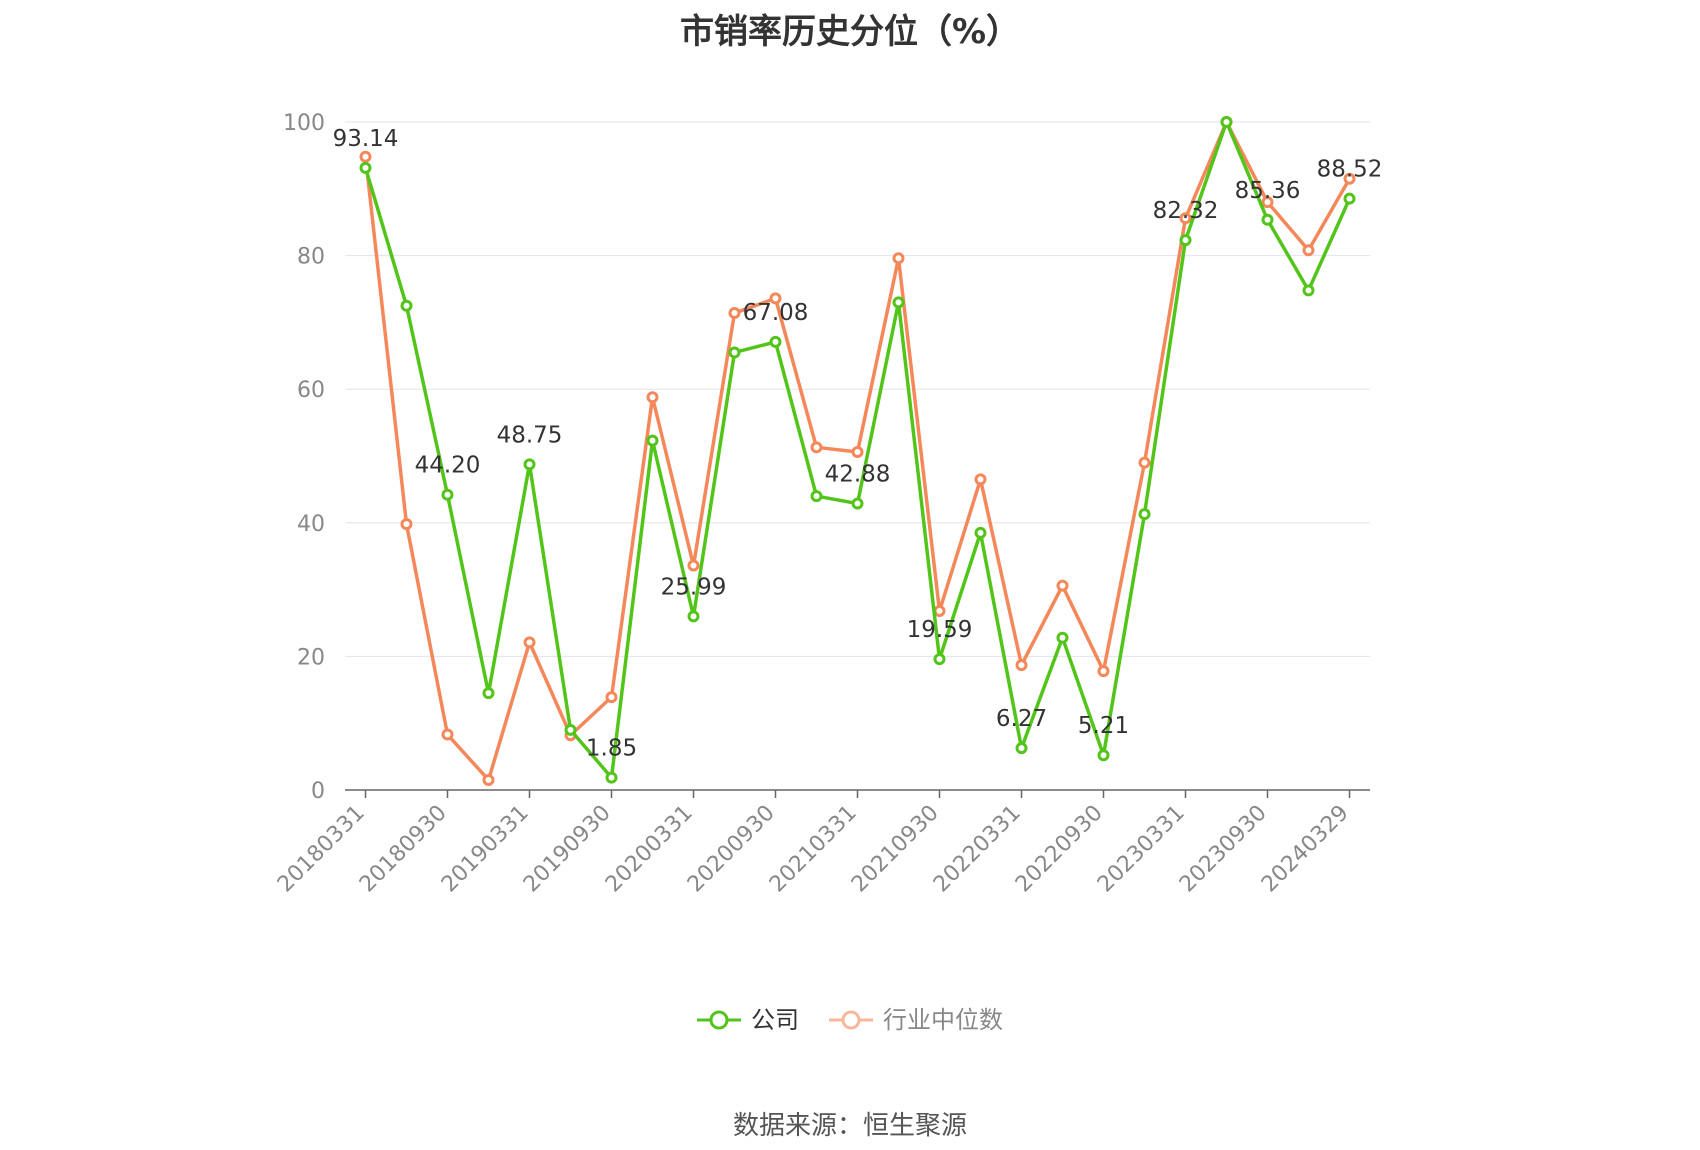 The width and height of the screenshot is (1700, 1150). Describe the element at coordinates (943, 1020) in the screenshot. I see `legend-industry-median-label: 行业中位数` at that location.